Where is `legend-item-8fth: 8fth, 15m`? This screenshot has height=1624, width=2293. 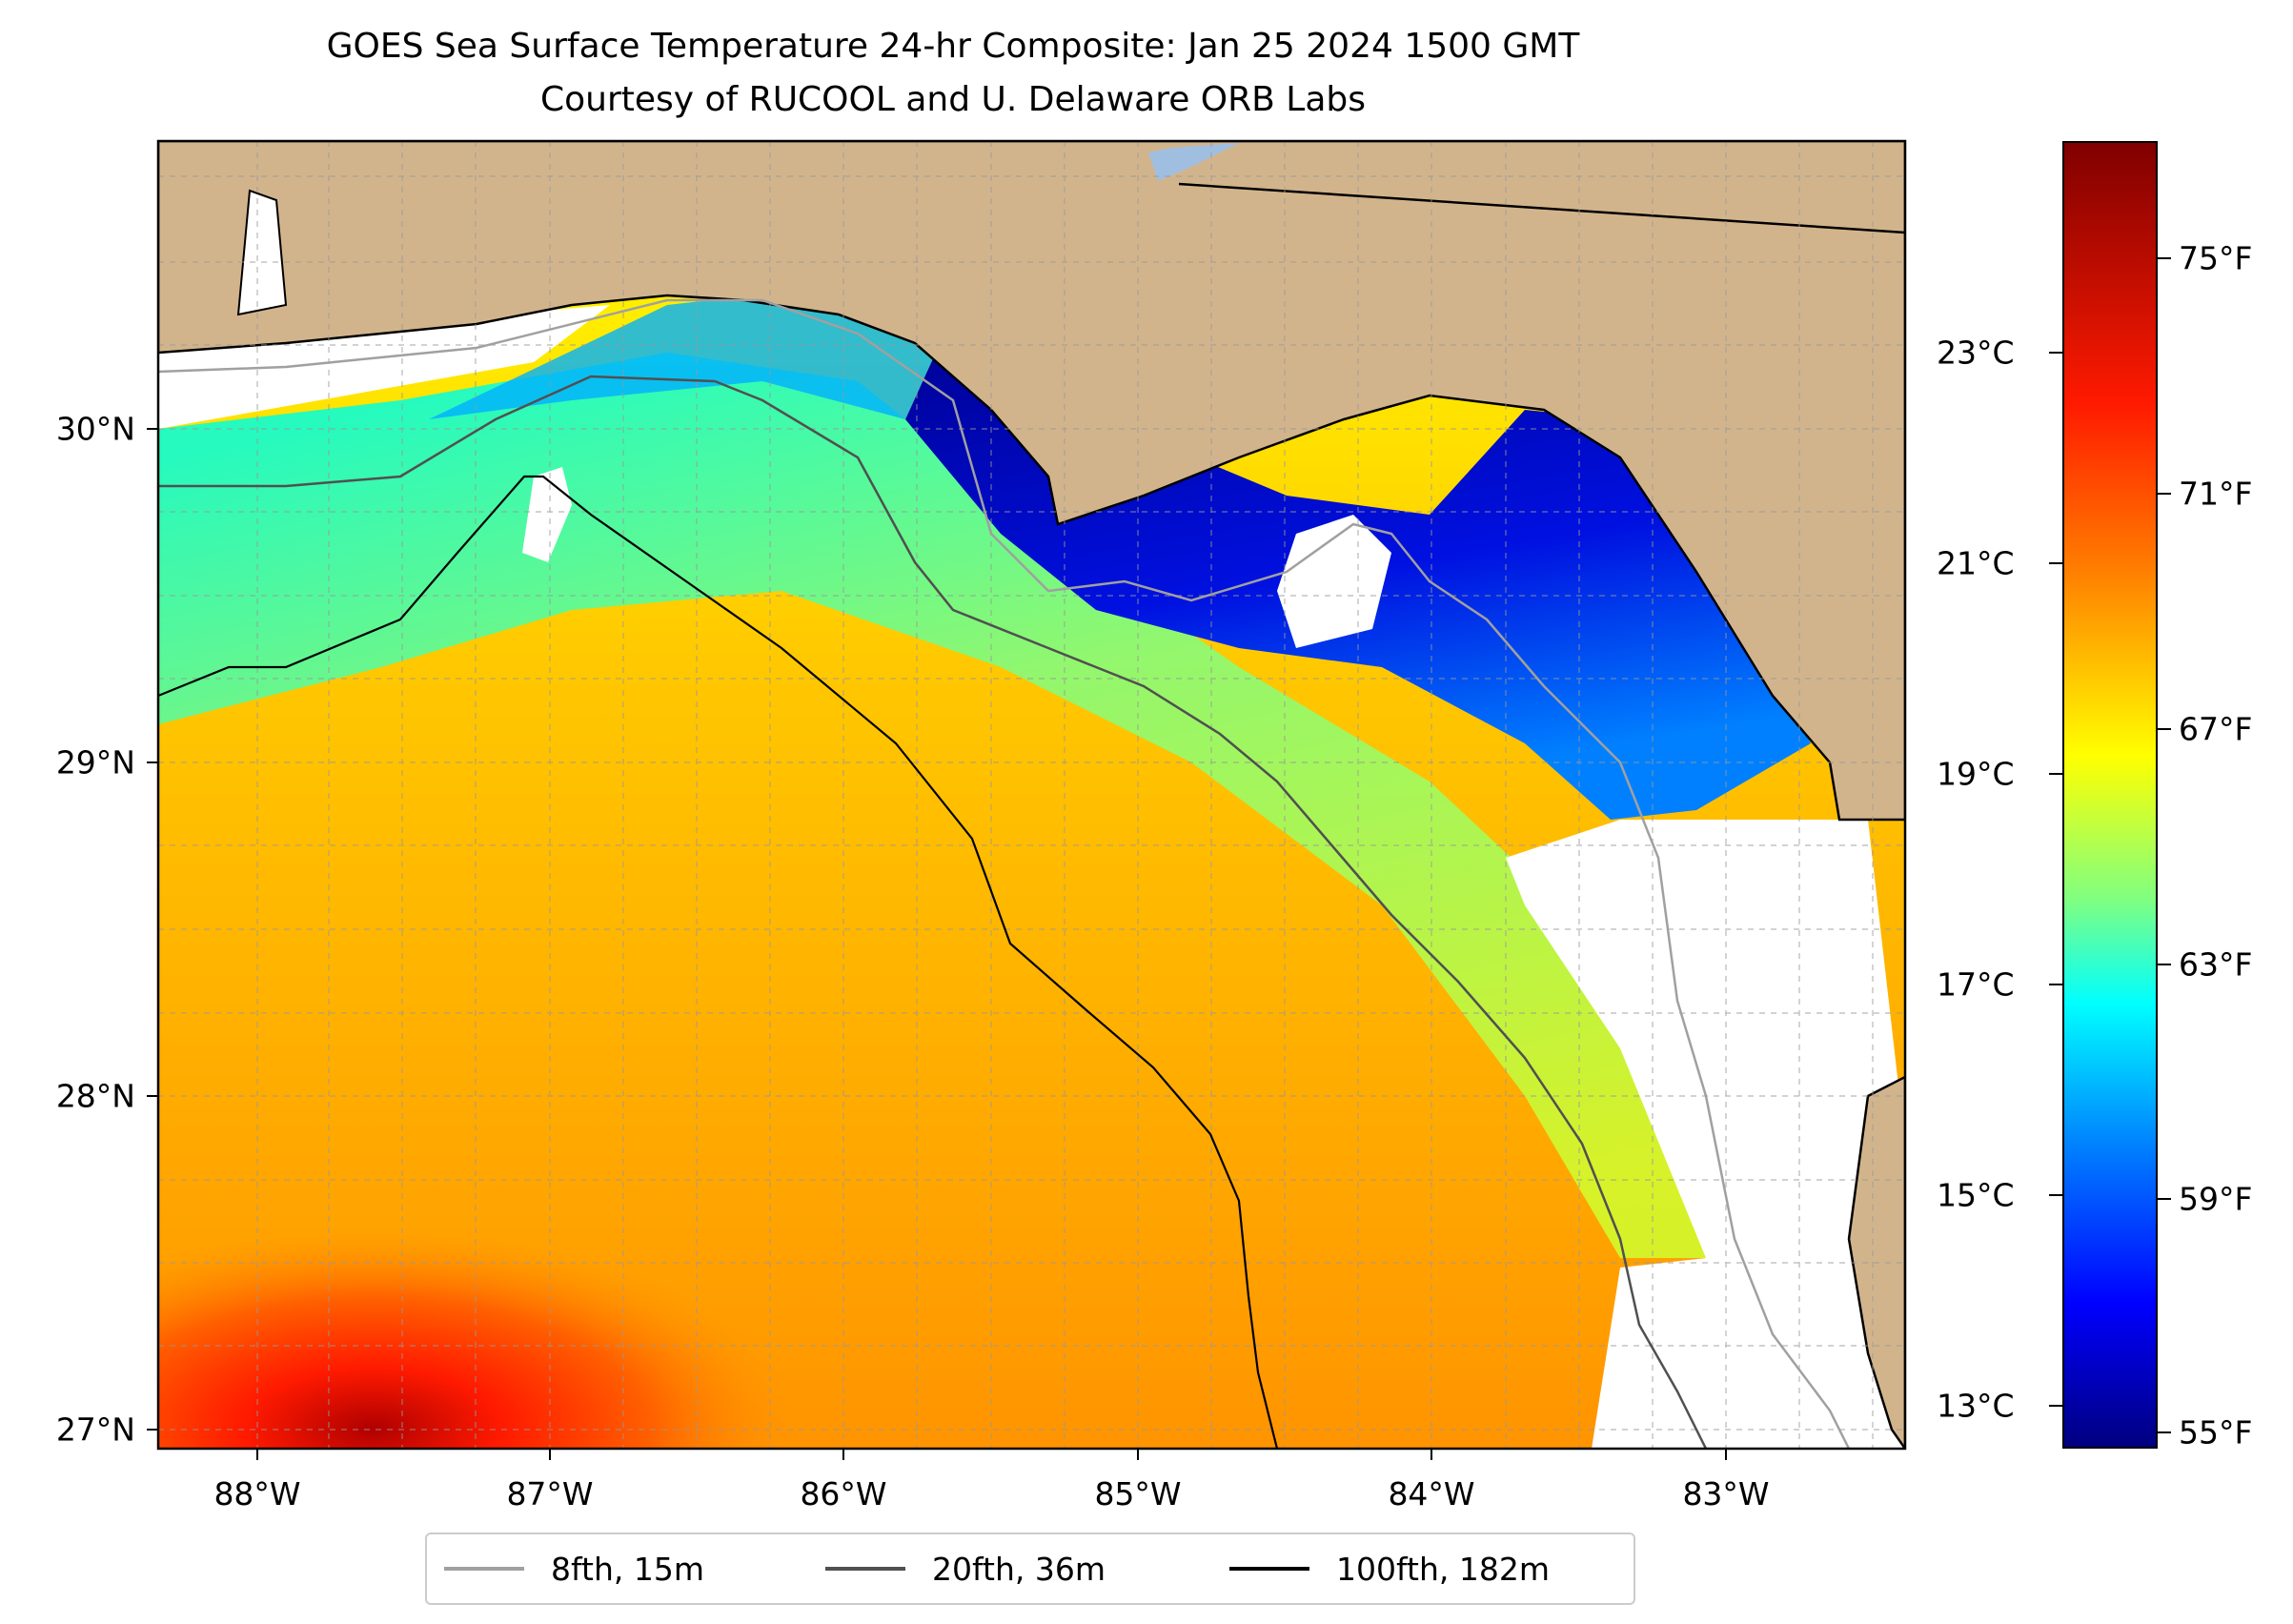 legend-item-8fth: 8fth, 15m is located at coordinates (574, 1568).